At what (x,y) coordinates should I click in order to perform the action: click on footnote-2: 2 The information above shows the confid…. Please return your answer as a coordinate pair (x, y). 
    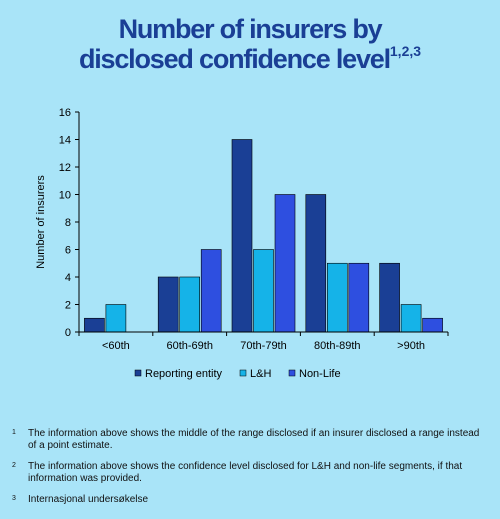
    Looking at the image, I should click on (247, 473).